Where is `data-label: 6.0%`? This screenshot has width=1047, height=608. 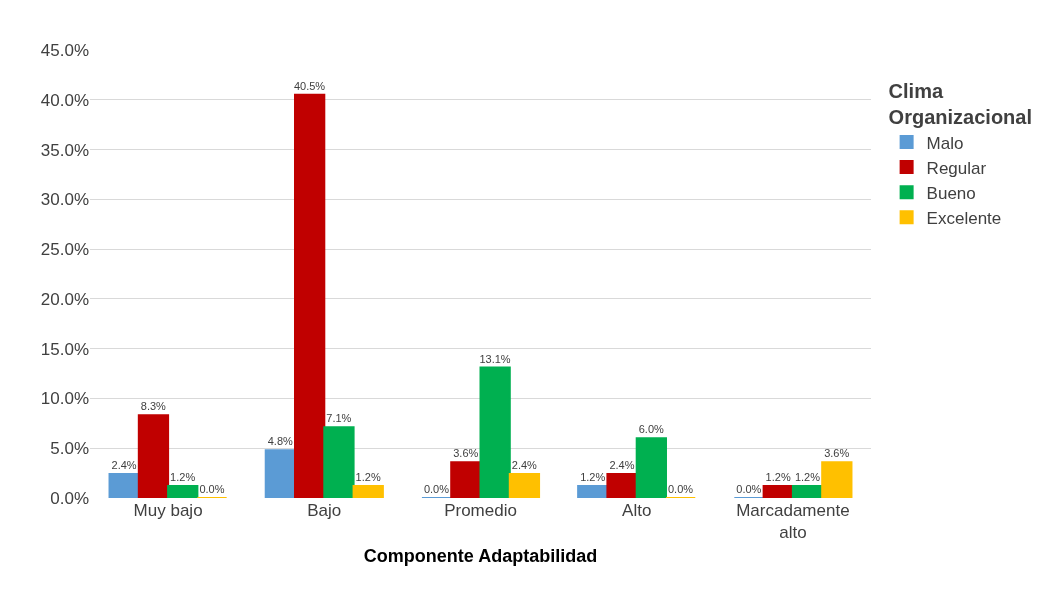 data-label: 6.0% is located at coordinates (651, 429).